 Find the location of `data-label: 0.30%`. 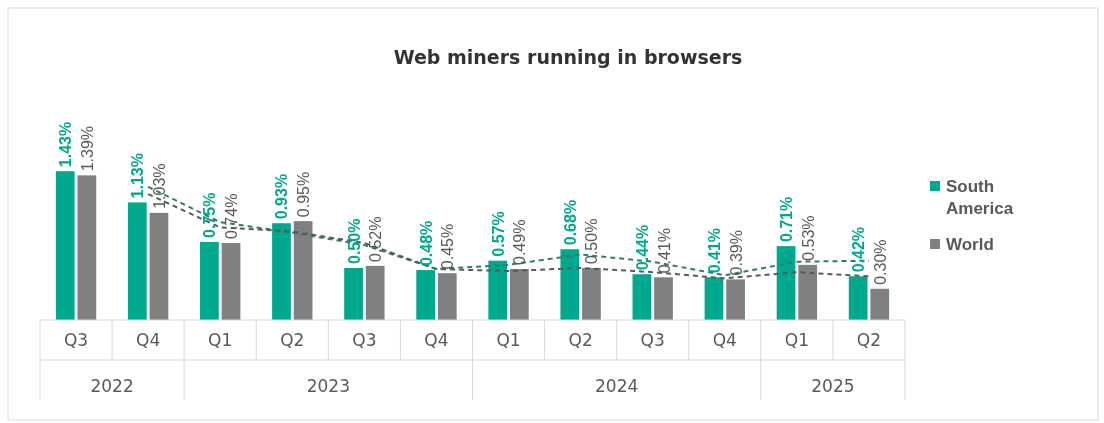

data-label: 0.30% is located at coordinates (880, 262).